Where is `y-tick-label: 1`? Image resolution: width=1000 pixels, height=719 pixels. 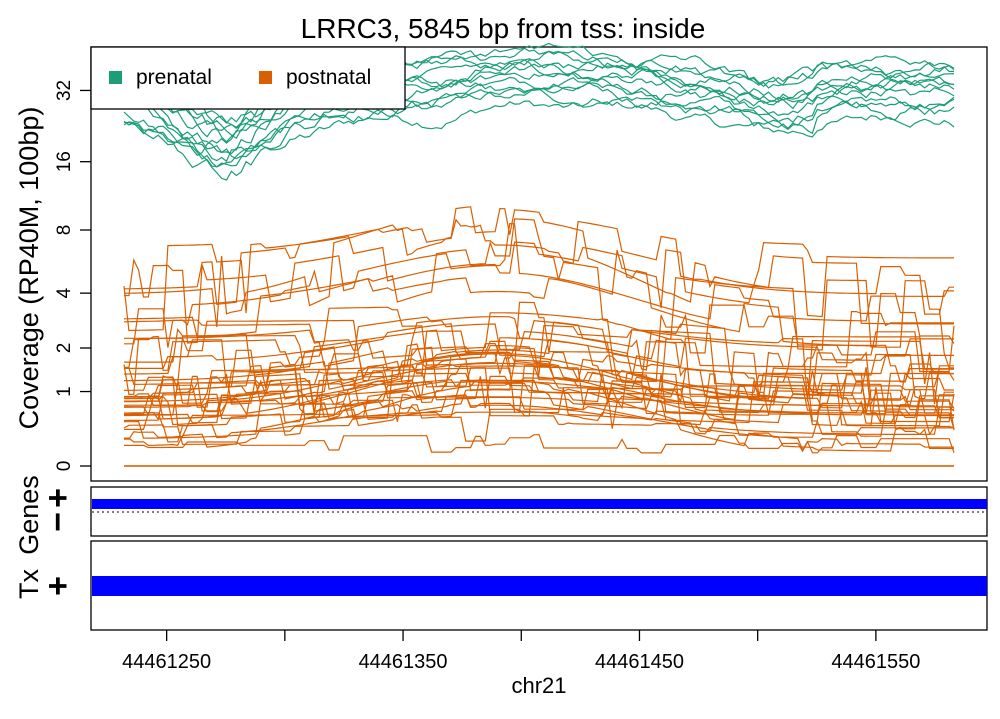 y-tick-label: 1 is located at coordinates (64, 391).